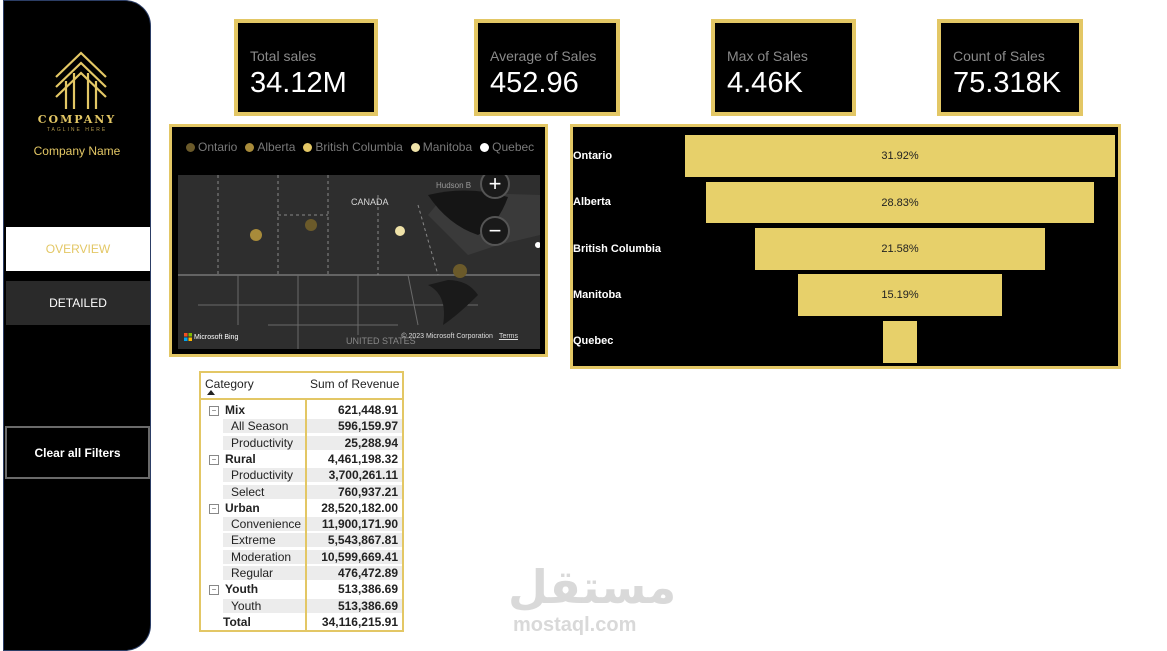  Describe the element at coordinates (81, 80) in the screenshot. I see `company-logo-icon` at that location.